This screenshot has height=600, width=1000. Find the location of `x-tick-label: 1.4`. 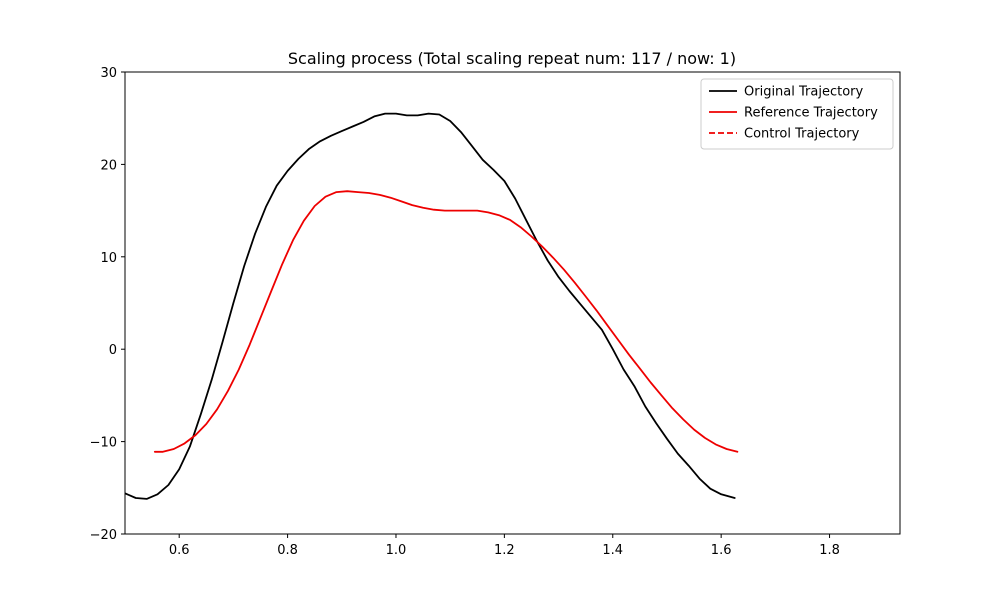

x-tick-label: 1.4 is located at coordinates (612, 550).